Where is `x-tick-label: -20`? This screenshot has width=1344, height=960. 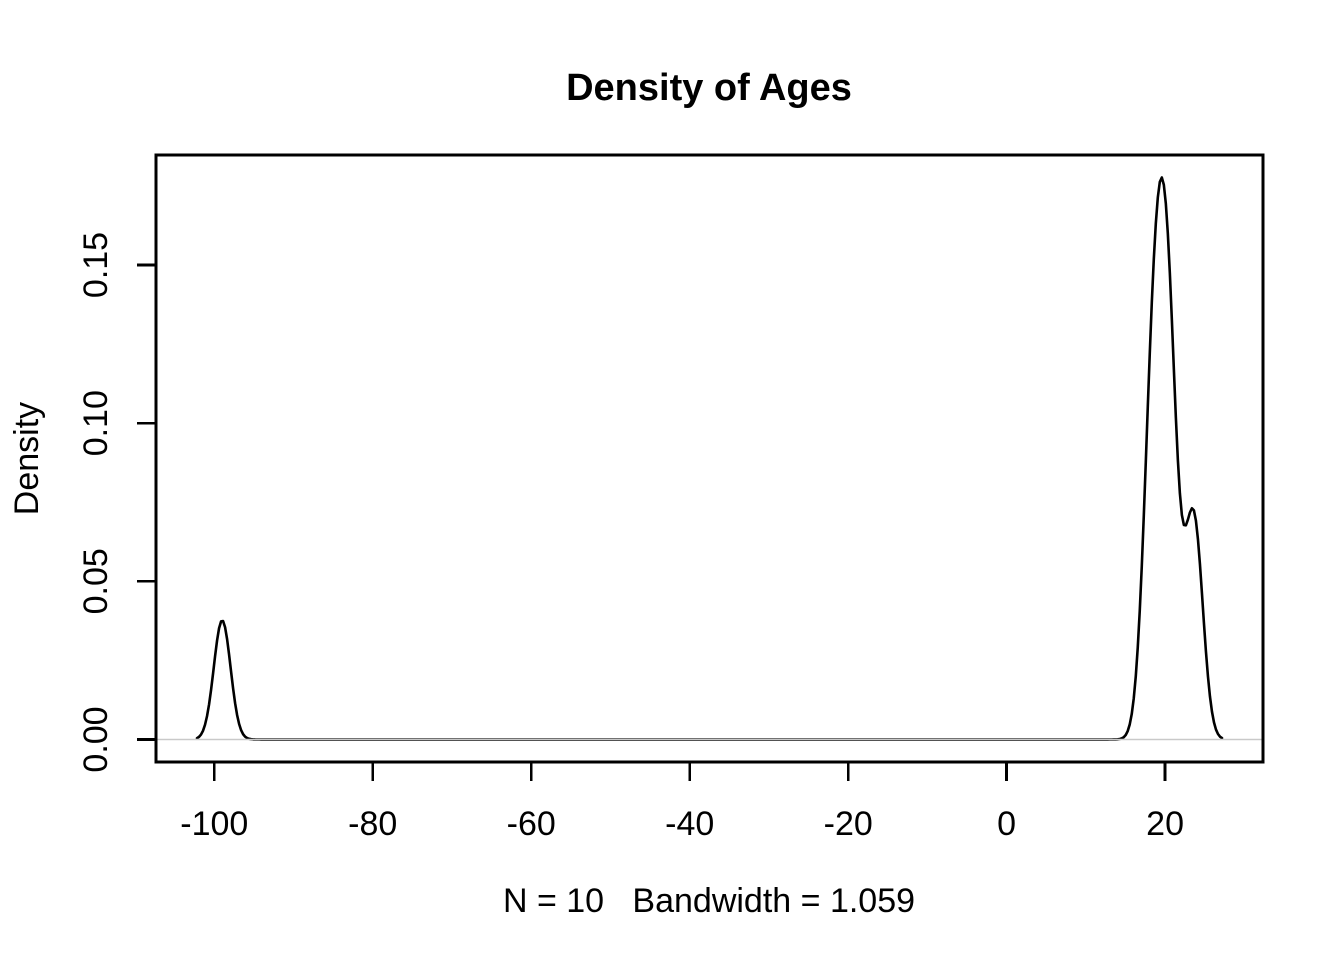
x-tick-label: -20 is located at coordinates (848, 824).